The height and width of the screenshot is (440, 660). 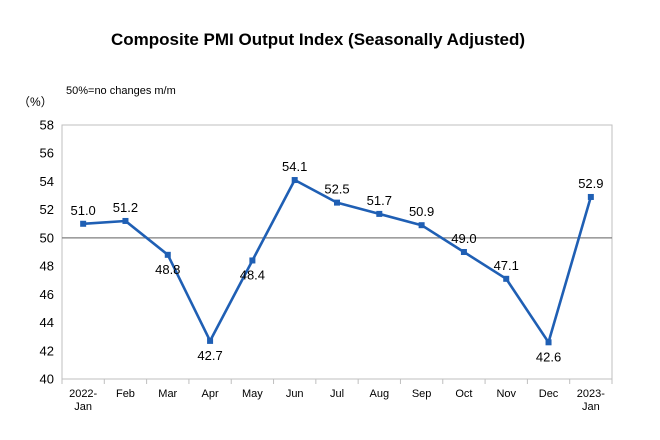 What do you see at coordinates (47, 125) in the screenshot?
I see `y-tick-label: 58` at bounding box center [47, 125].